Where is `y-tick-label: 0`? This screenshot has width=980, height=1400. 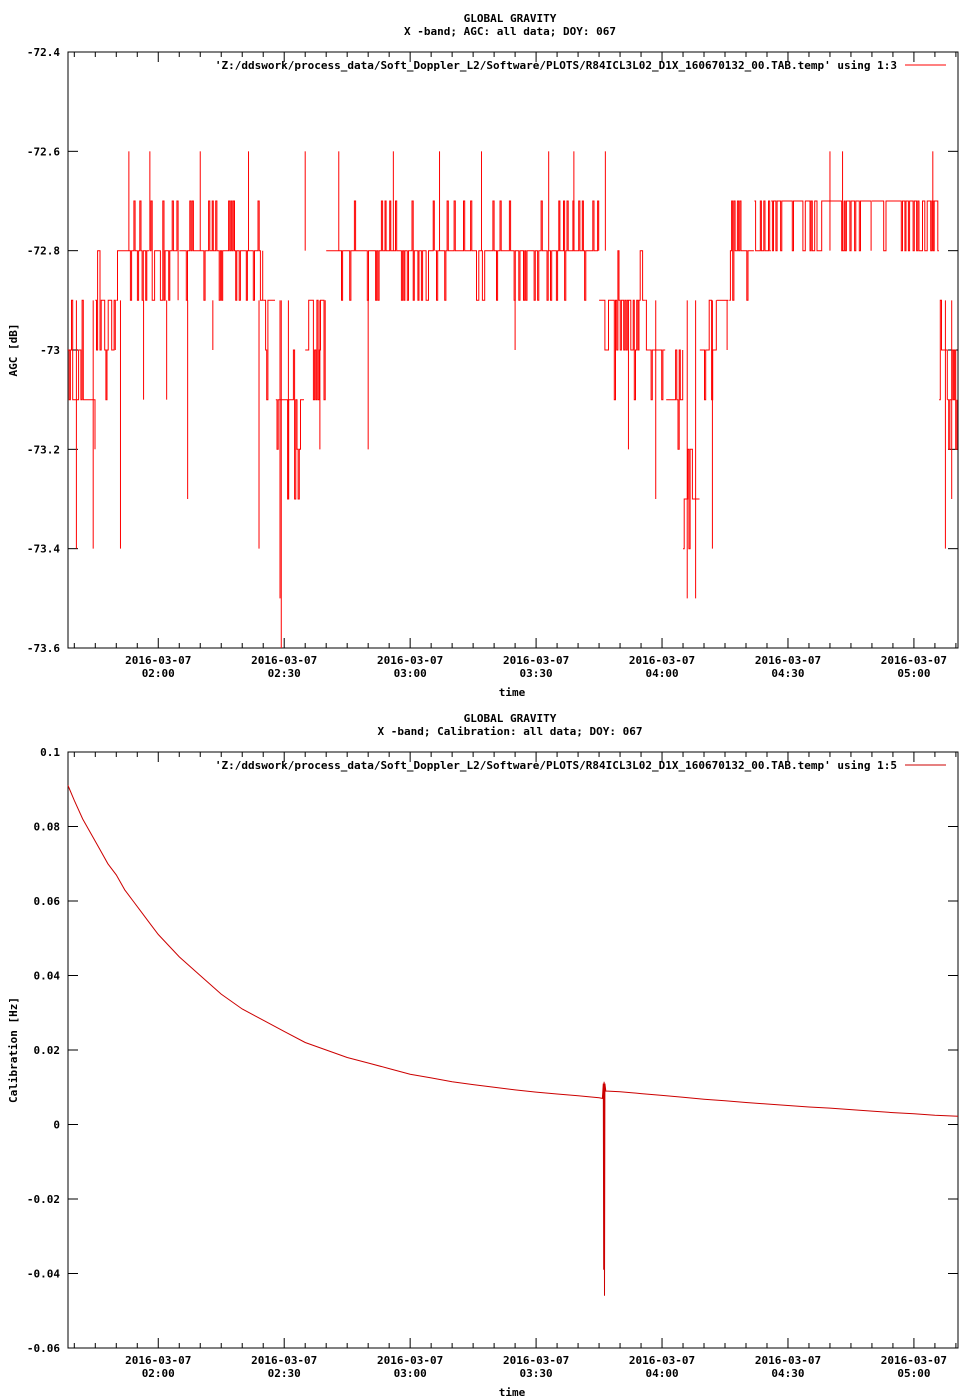 y-tick-label: 0 is located at coordinates (56, 1125).